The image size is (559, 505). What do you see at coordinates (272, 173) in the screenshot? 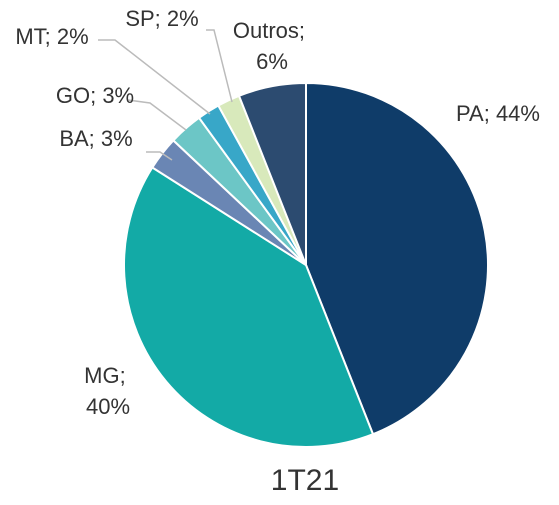
I see `pie-slice` at bounding box center [272, 173].